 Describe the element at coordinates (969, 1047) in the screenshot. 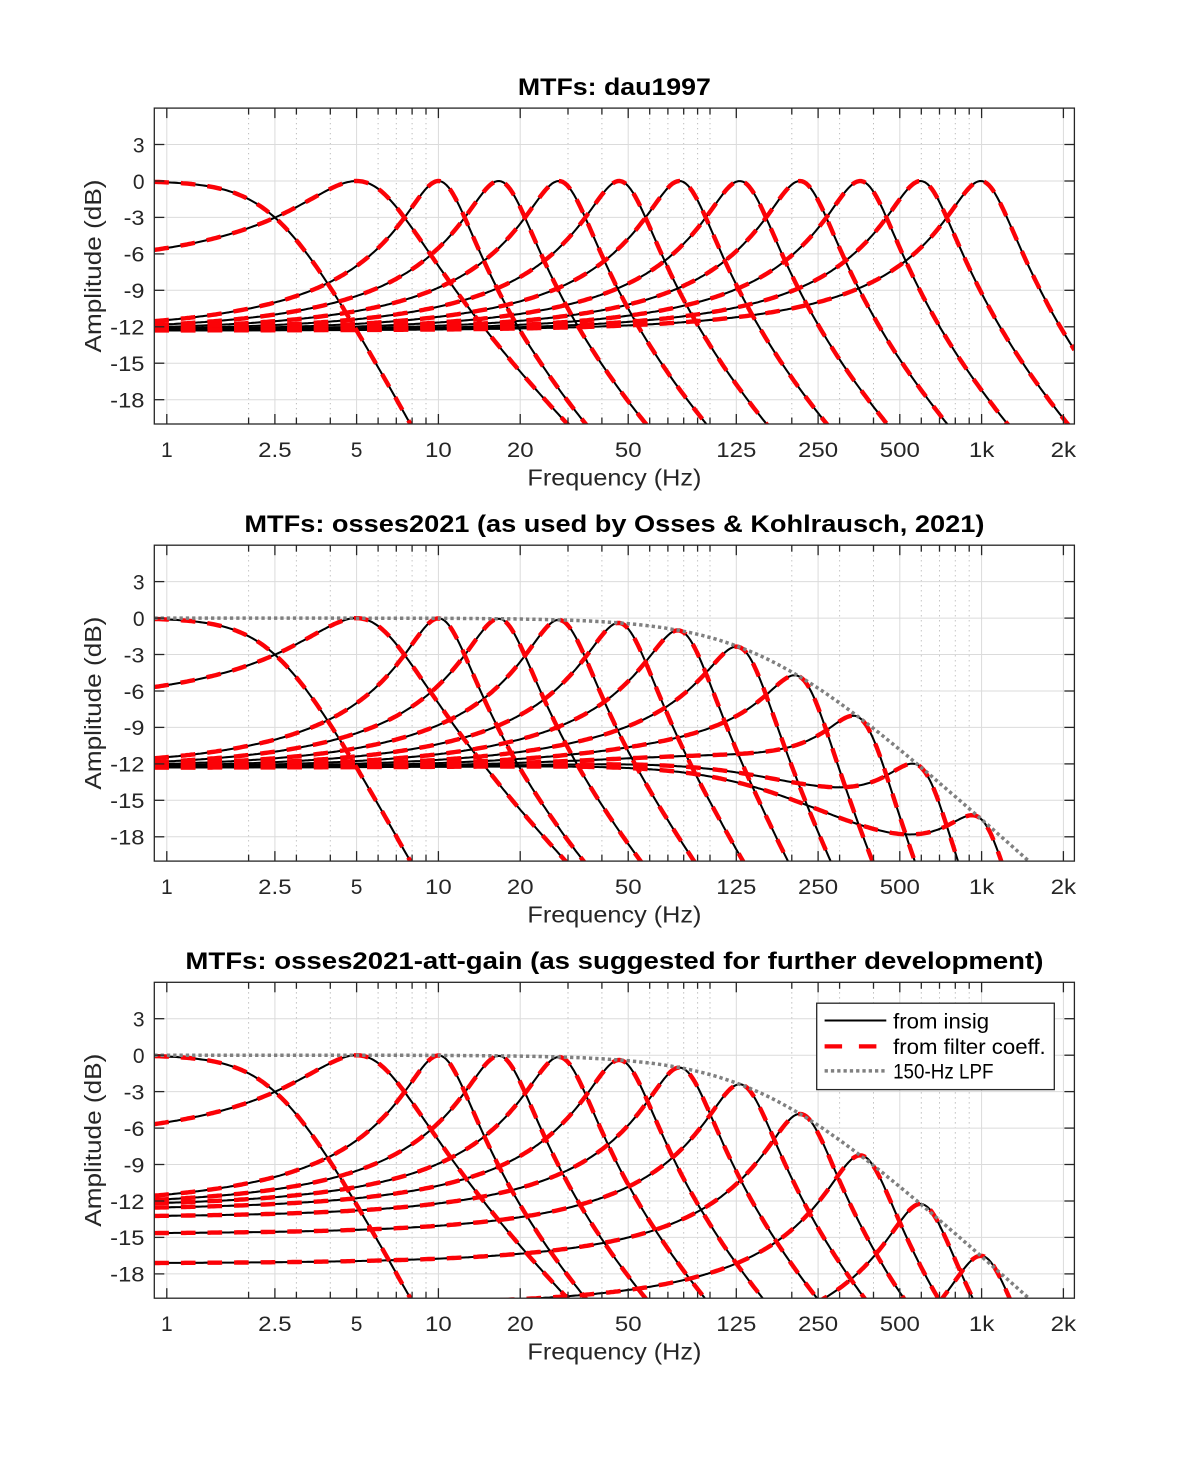

I see `svg-text: from filter coeff.` at that location.